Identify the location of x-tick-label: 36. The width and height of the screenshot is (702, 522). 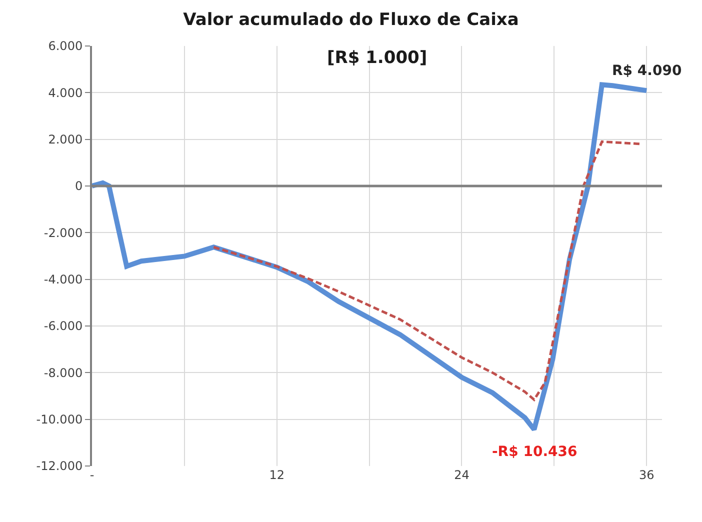
(646, 475).